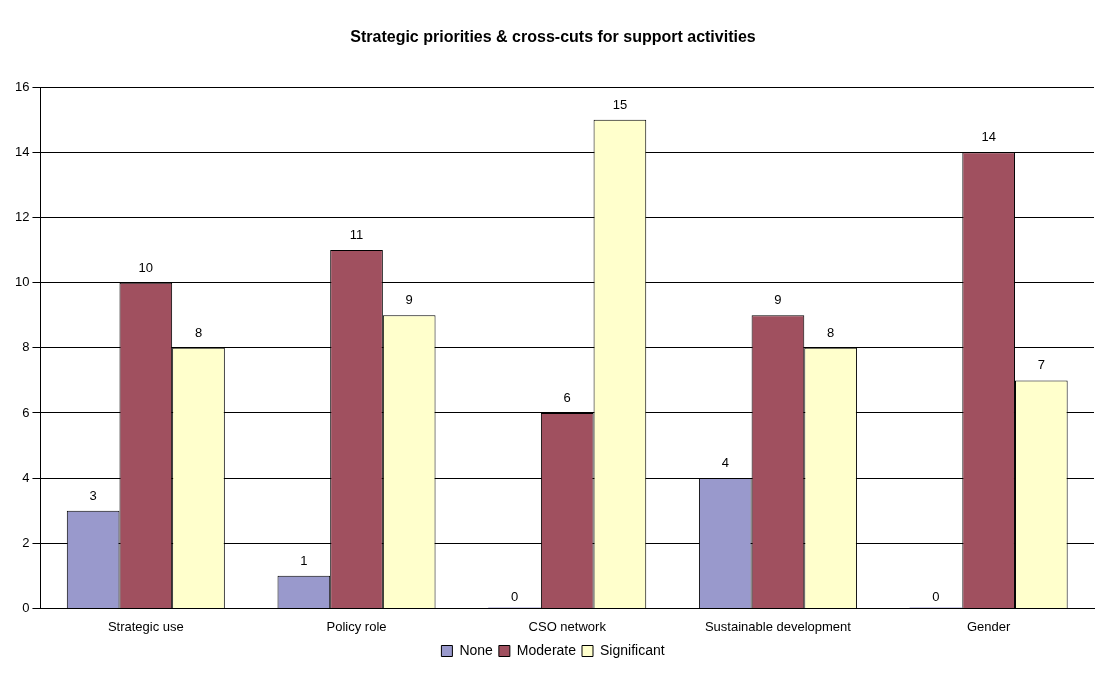  Describe the element at coordinates (26, 542) in the screenshot. I see `y-tick-label: 2` at that location.